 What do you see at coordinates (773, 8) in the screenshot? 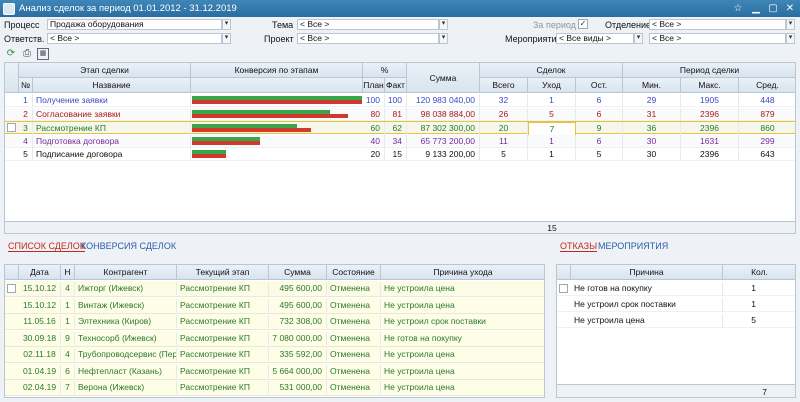
I see `maximize-button: ▢` at bounding box center [773, 8].